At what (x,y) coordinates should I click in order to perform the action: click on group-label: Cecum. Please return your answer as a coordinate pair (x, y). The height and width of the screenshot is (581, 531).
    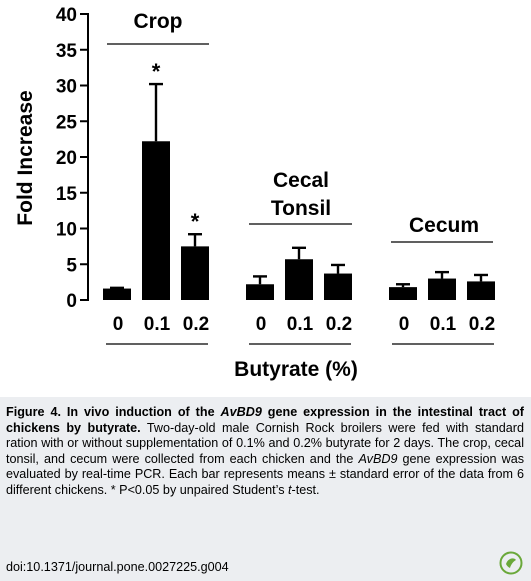
    Looking at the image, I should click on (444, 225).